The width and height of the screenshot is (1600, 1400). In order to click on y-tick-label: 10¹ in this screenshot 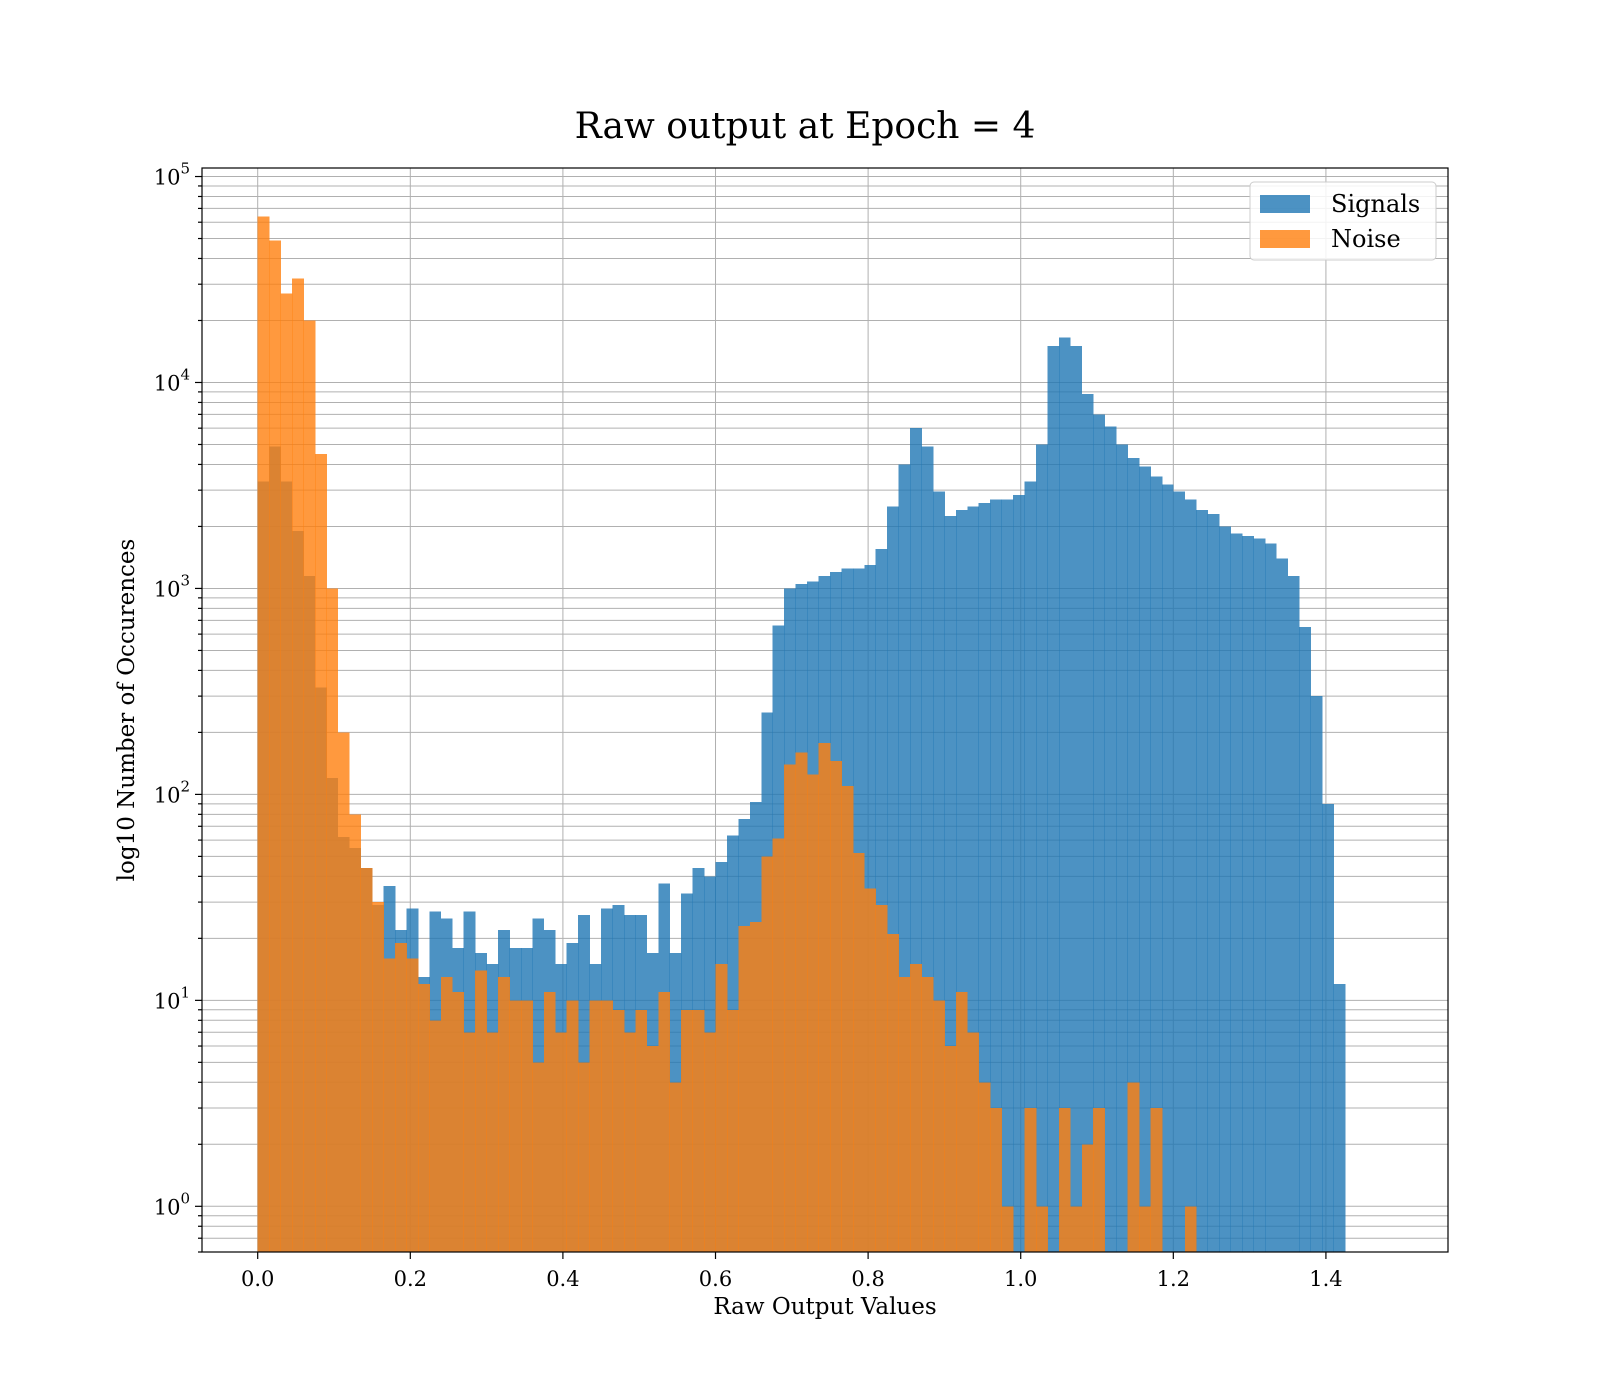, I will do `click(172, 998)`.